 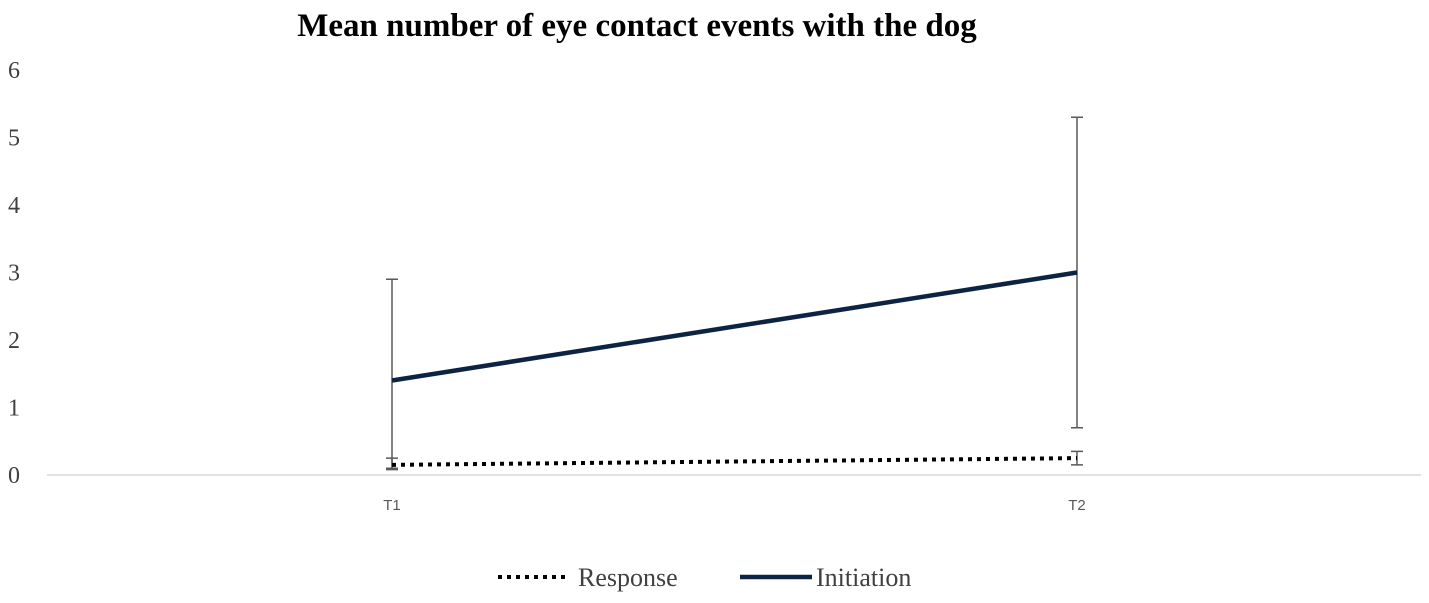 I want to click on x-tick-label: T2, so click(x=1077, y=505).